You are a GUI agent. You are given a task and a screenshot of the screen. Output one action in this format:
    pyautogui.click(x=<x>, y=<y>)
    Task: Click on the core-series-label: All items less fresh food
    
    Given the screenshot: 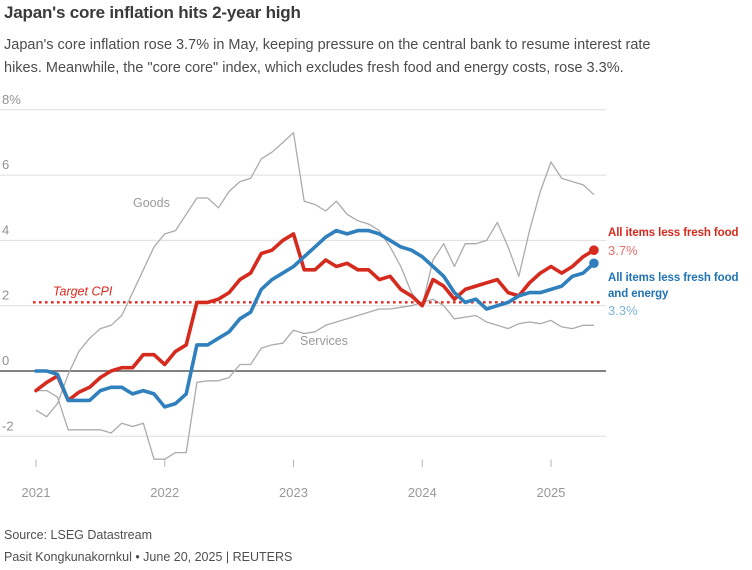 What is the action you would take?
    pyautogui.click(x=673, y=233)
    